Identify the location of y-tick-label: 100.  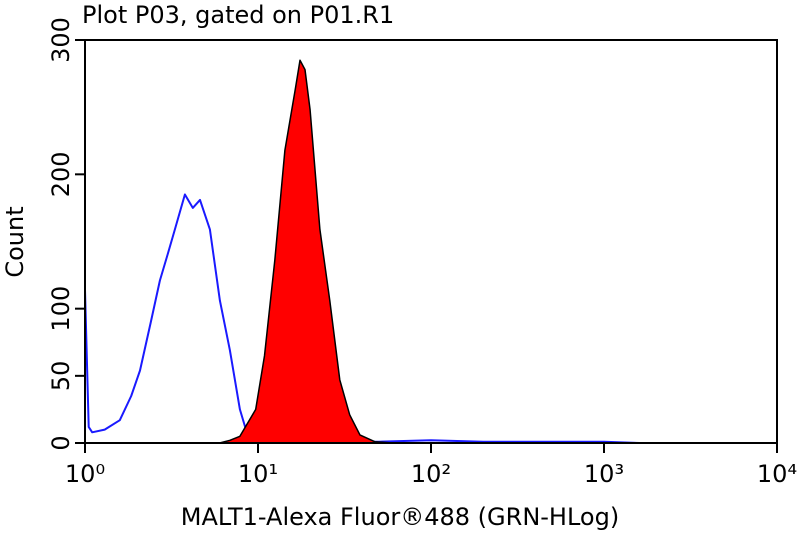
(61, 309).